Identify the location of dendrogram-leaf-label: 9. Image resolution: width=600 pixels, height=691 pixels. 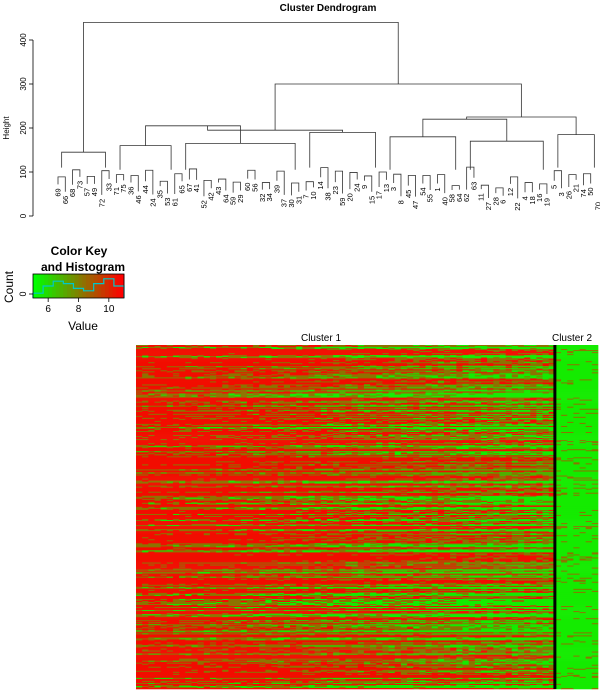
(364, 187).